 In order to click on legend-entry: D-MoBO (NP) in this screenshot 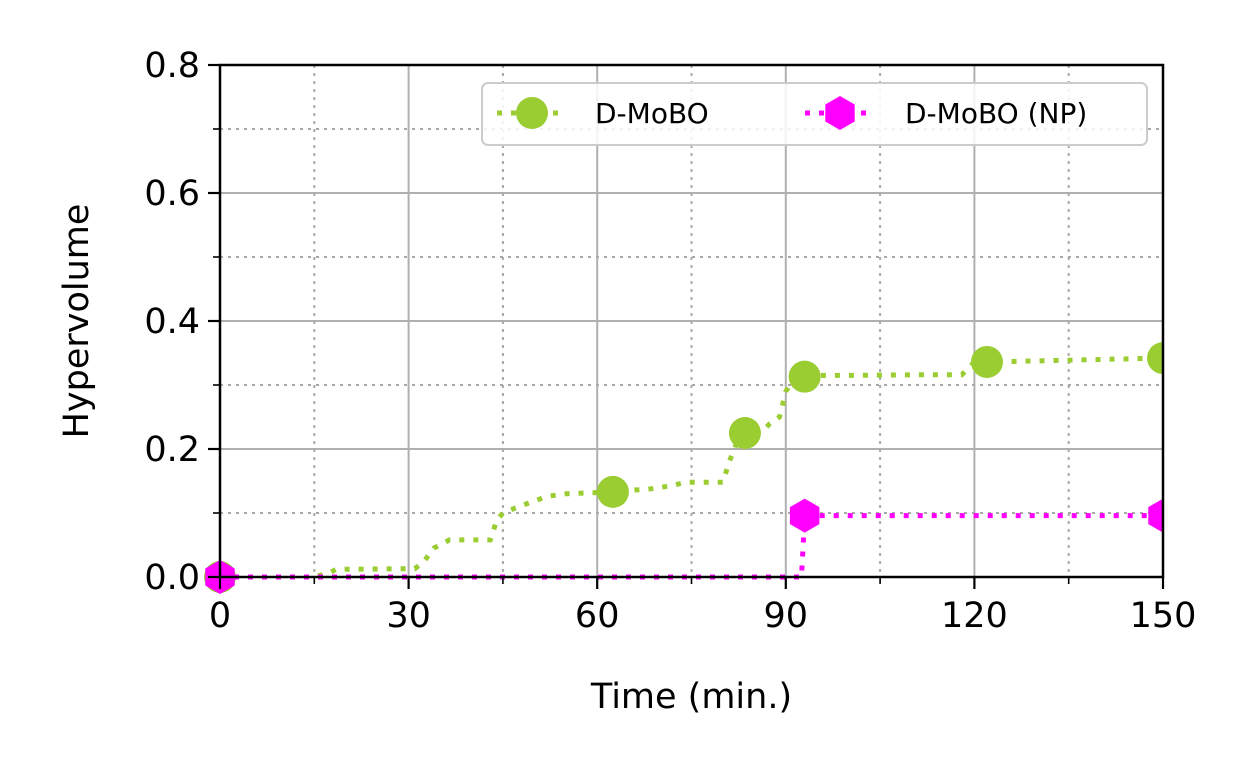, I will do `click(946, 113)`.